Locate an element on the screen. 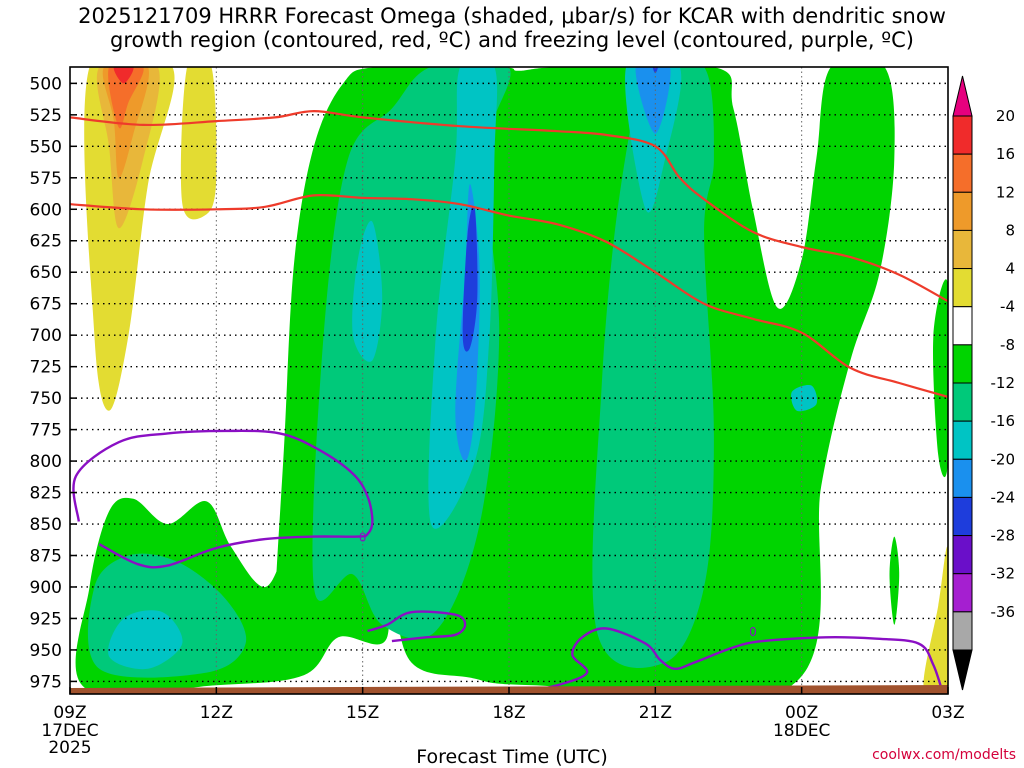  colorbar-label: -4 is located at coordinates (1007, 307).